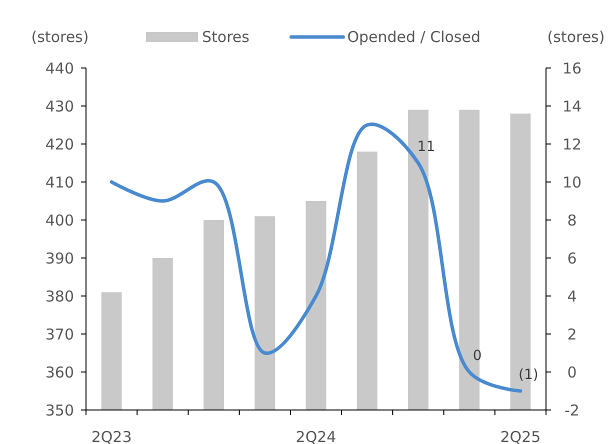 This screenshot has height=444, width=612. What do you see at coordinates (572, 296) in the screenshot?
I see `y2-tick-label: 4` at bounding box center [572, 296].